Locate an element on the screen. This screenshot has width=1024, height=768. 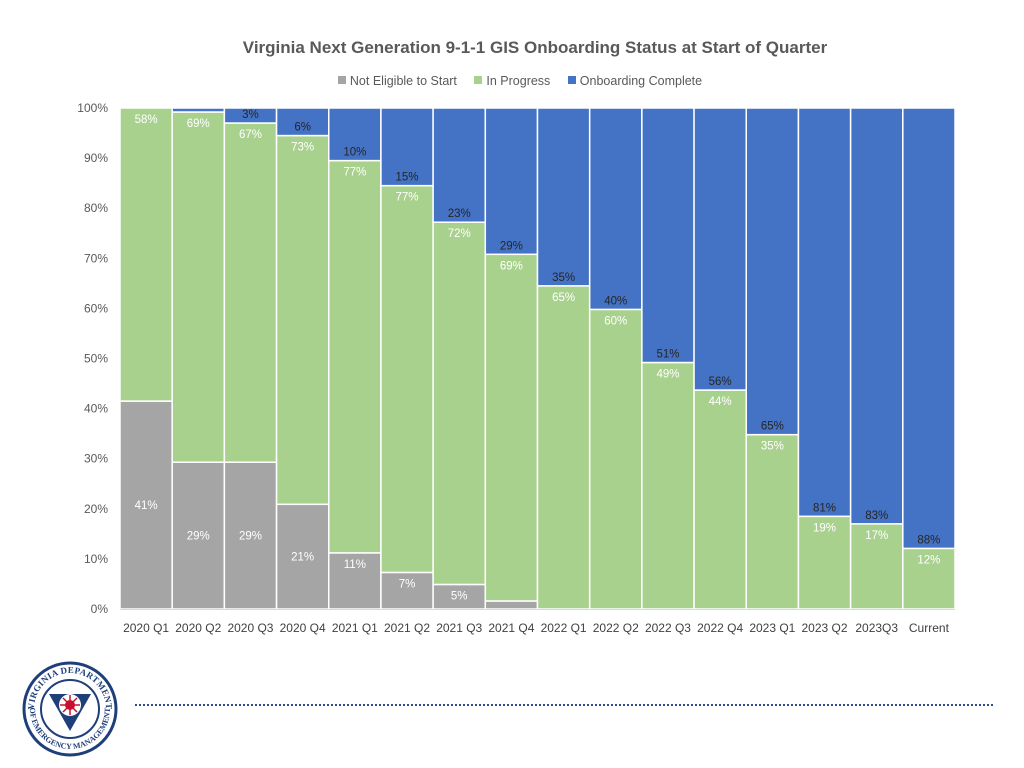
data-label-in-progress-7: 69% is located at coordinates (511, 266).